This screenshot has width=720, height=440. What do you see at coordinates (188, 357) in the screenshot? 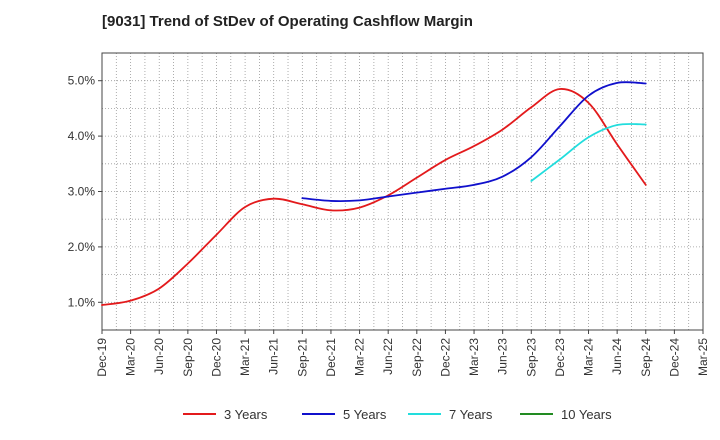
I see `x-tick-label: Sep-20` at bounding box center [188, 357].